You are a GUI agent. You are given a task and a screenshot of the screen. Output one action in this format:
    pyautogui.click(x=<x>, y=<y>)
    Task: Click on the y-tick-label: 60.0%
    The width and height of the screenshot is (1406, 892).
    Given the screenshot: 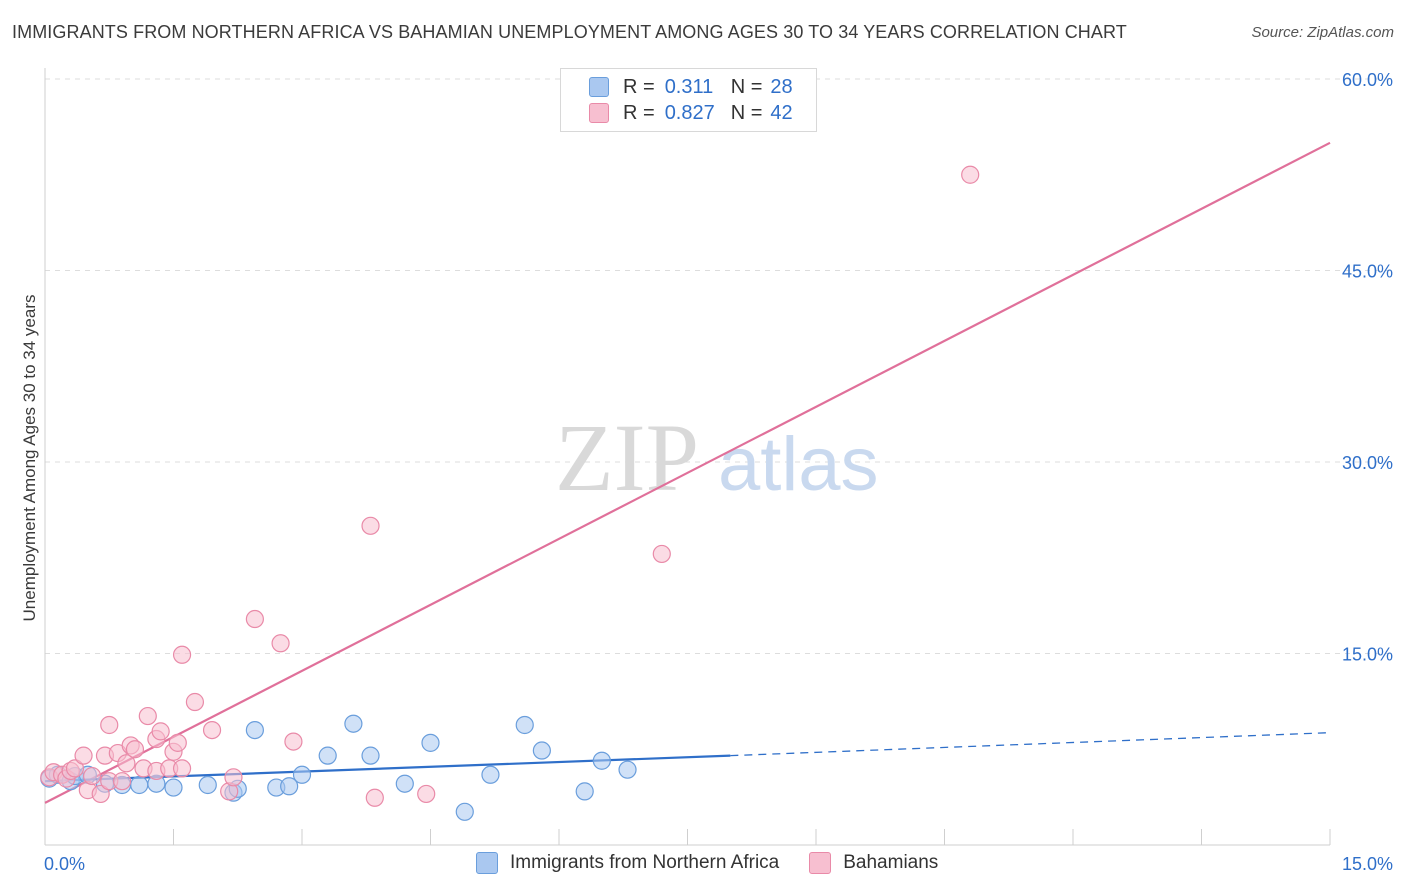 What is the action you would take?
    pyautogui.click(x=1367, y=80)
    